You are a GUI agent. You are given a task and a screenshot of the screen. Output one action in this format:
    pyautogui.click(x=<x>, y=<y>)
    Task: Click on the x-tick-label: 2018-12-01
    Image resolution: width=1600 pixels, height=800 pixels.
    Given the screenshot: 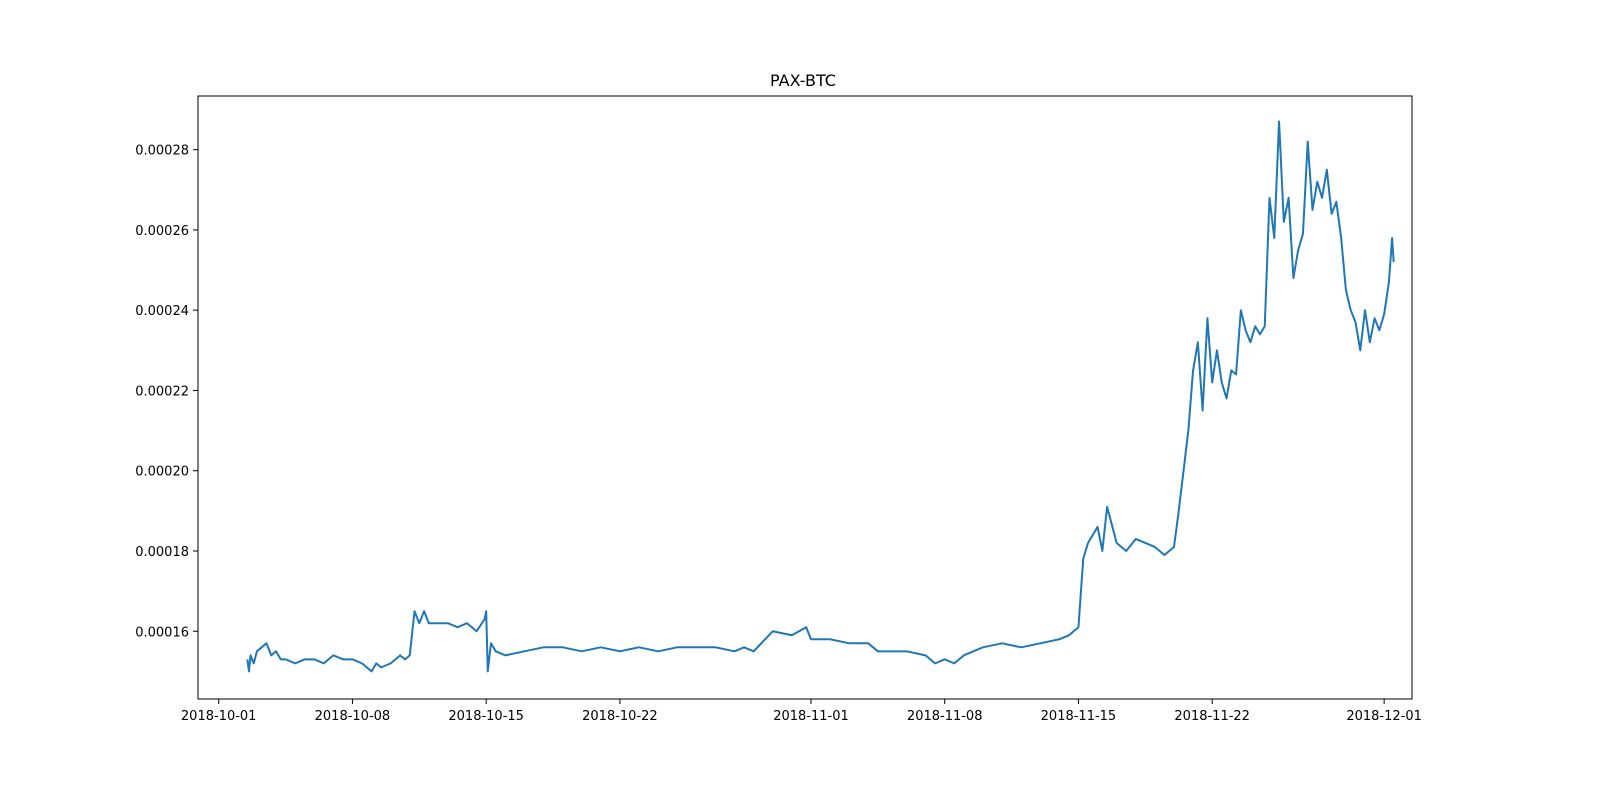 What is the action you would take?
    pyautogui.click(x=1384, y=716)
    